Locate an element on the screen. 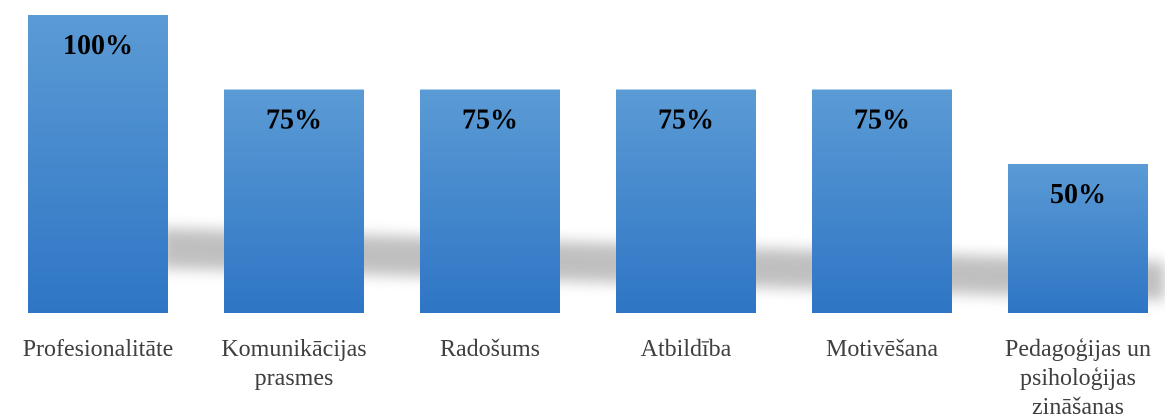  value-label-6: 50% is located at coordinates (1078, 194).